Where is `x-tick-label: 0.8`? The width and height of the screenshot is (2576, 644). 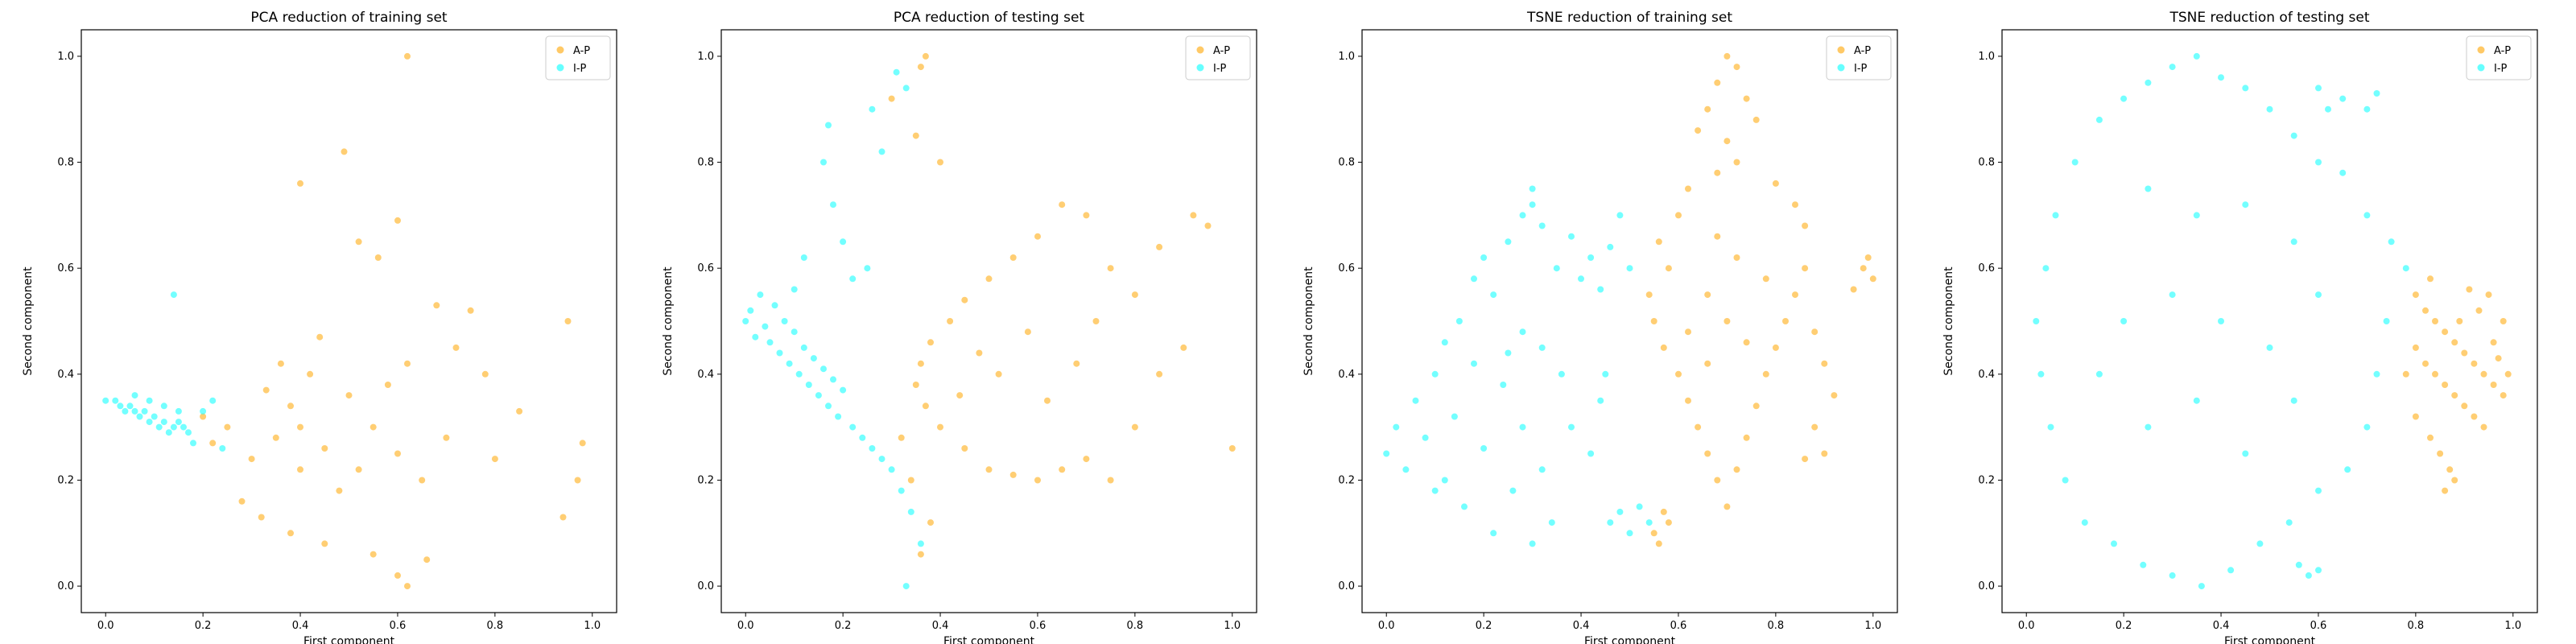
x-tick-label: 0.8 is located at coordinates (495, 626).